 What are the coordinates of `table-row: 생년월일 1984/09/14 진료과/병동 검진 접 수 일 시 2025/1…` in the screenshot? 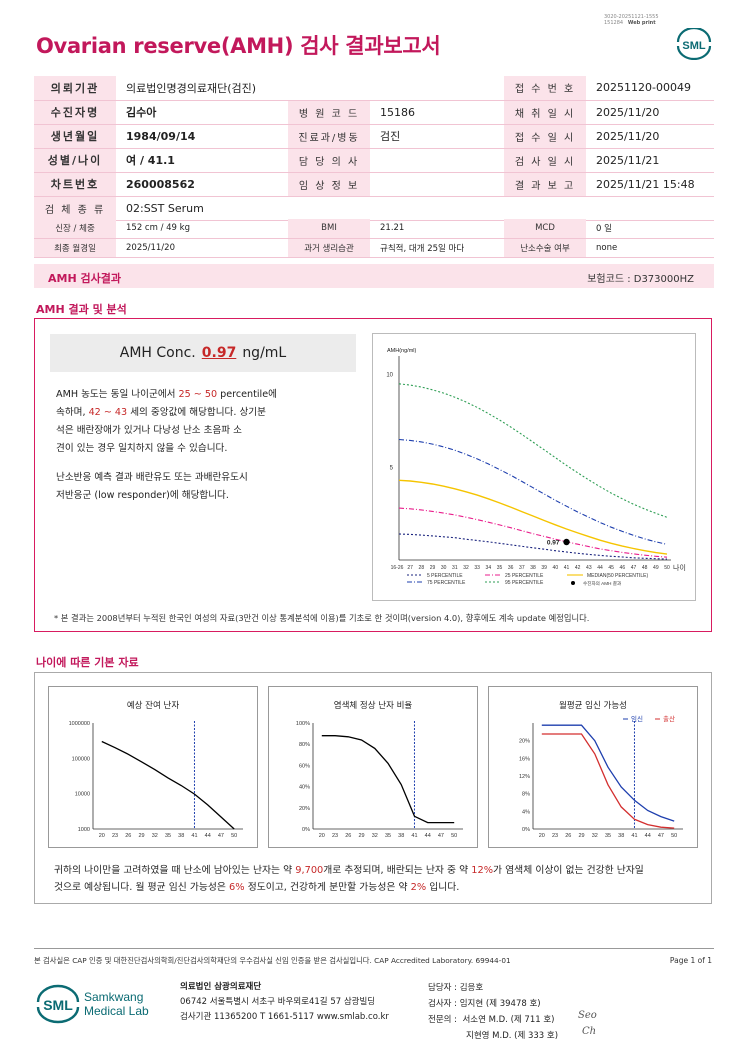 It's located at (374, 136).